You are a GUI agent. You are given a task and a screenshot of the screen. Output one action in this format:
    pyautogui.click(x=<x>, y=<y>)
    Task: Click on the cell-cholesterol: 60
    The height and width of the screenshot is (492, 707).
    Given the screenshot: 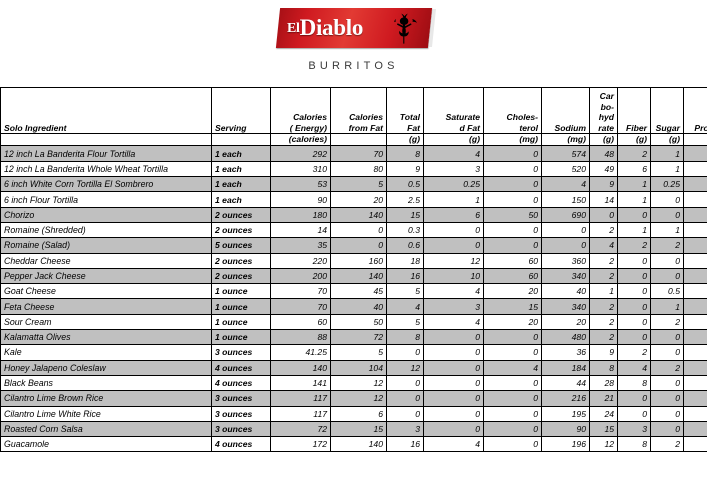 What is the action you would take?
    pyautogui.click(x=512, y=276)
    